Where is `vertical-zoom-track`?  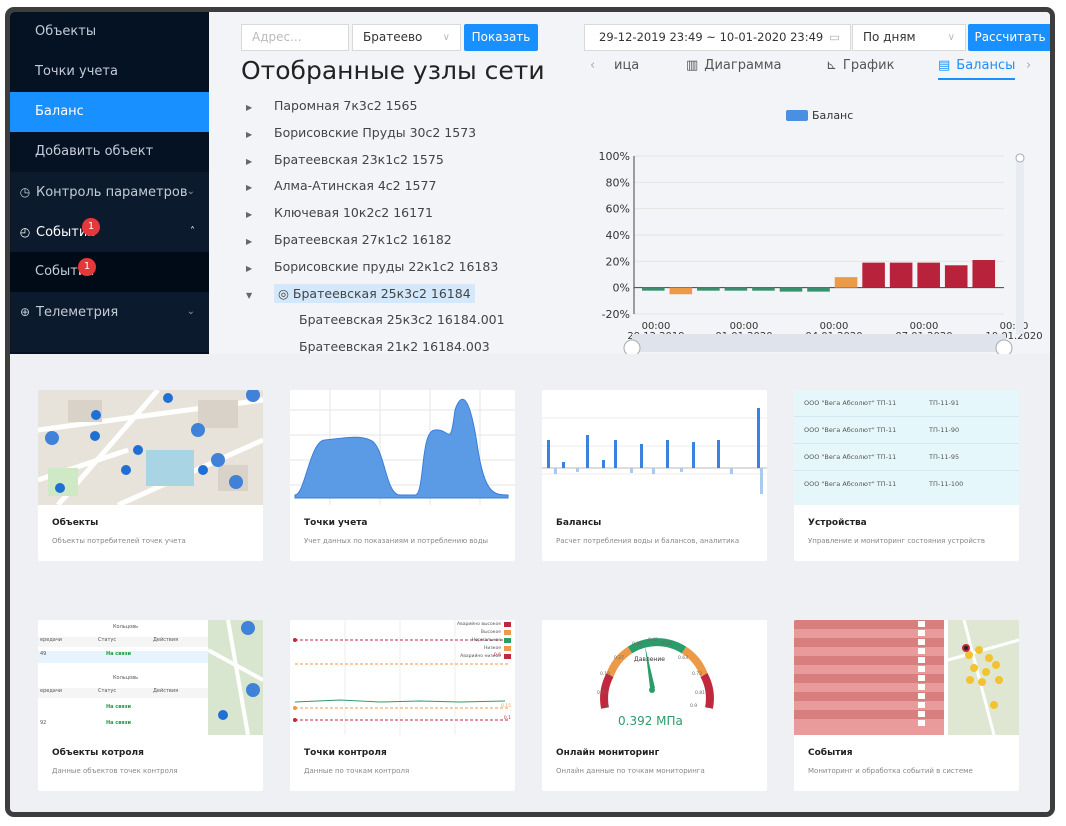 vertical-zoom-track is located at coordinates (1020, 244).